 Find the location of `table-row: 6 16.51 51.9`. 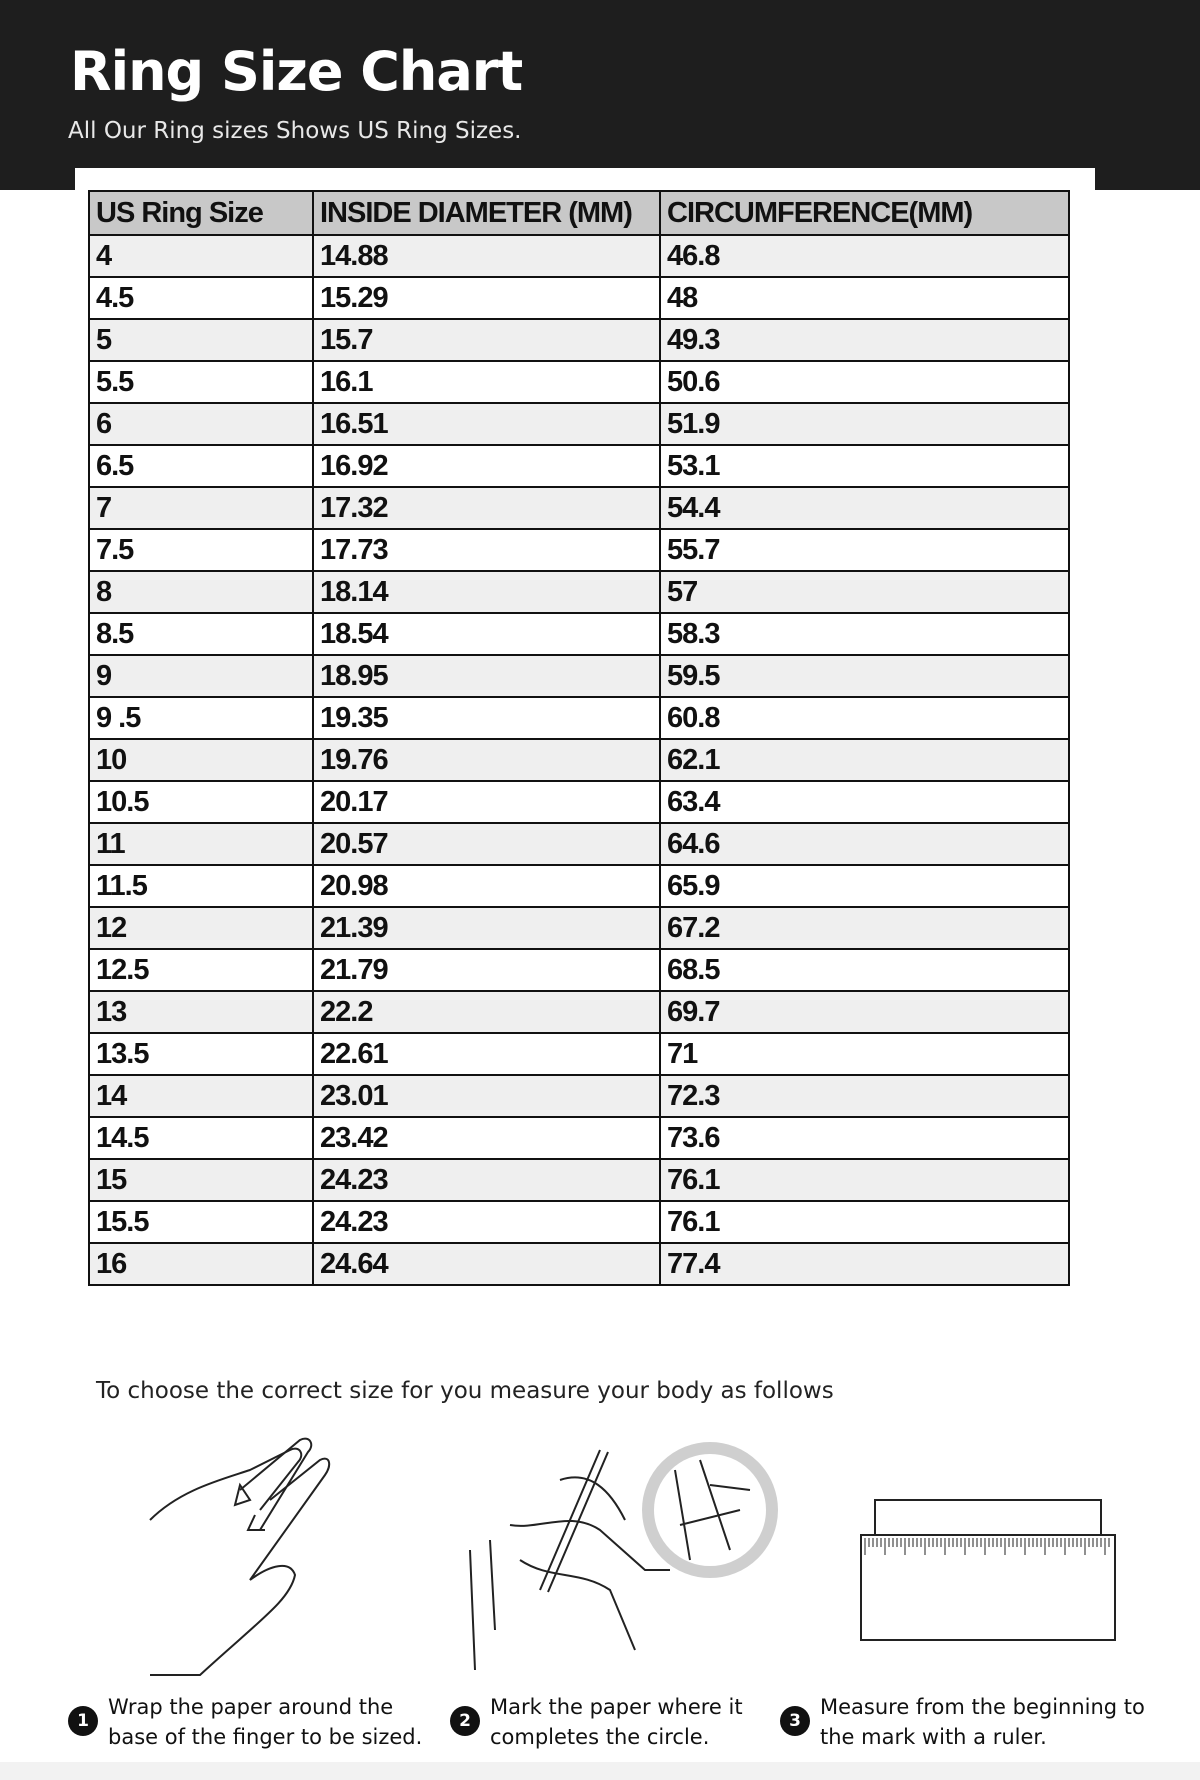

table-row: 6 16.51 51.9 is located at coordinates (579, 424).